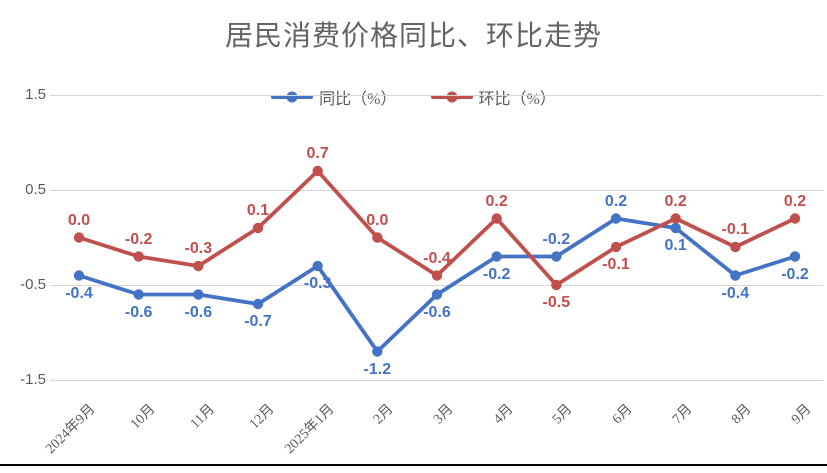  Describe the element at coordinates (377, 369) in the screenshot. I see `yoy-data-label: -1.2` at that location.